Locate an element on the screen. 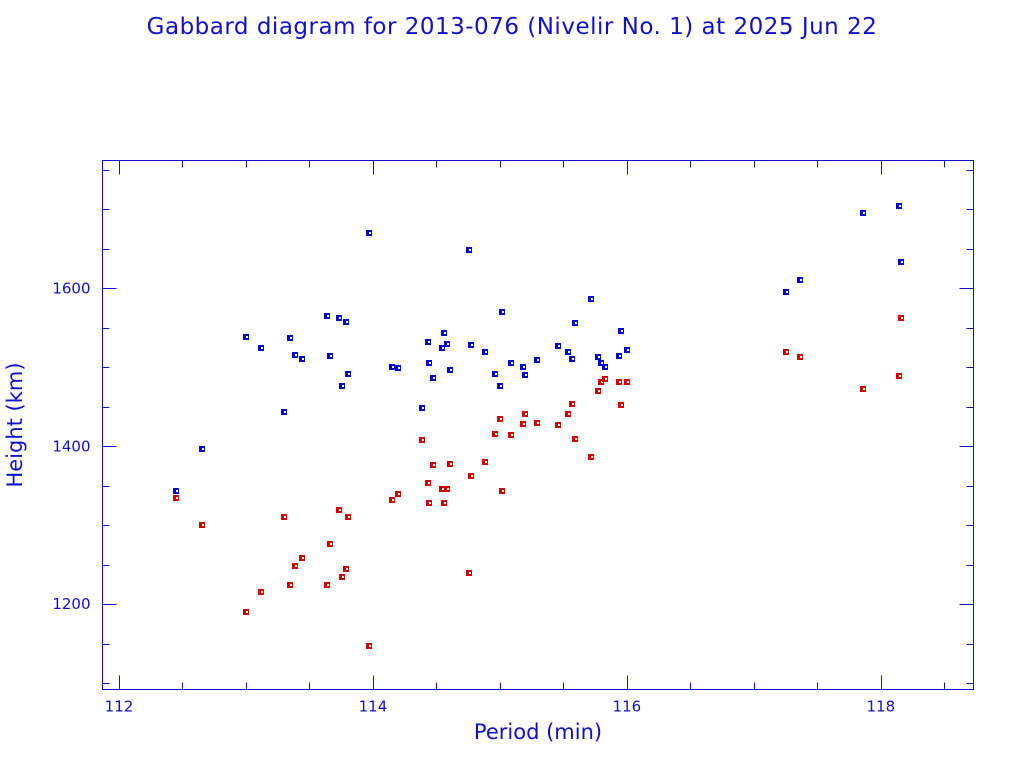  x-tick-label: 112 is located at coordinates (119, 707).